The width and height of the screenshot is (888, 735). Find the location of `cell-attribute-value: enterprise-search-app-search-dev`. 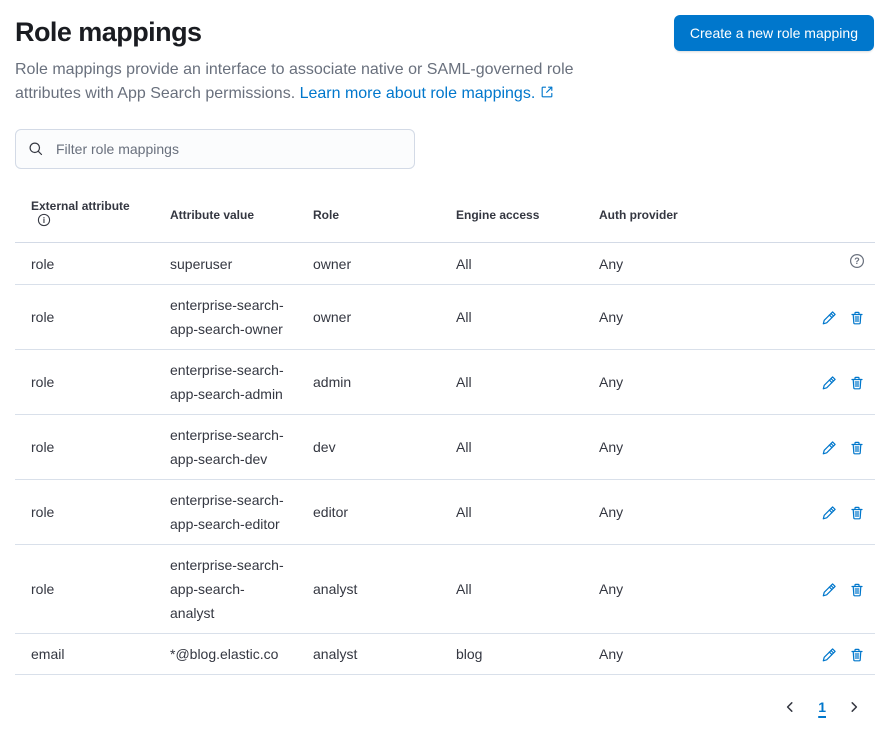

cell-attribute-value: enterprise-search-app-search-dev is located at coordinates (229, 447).